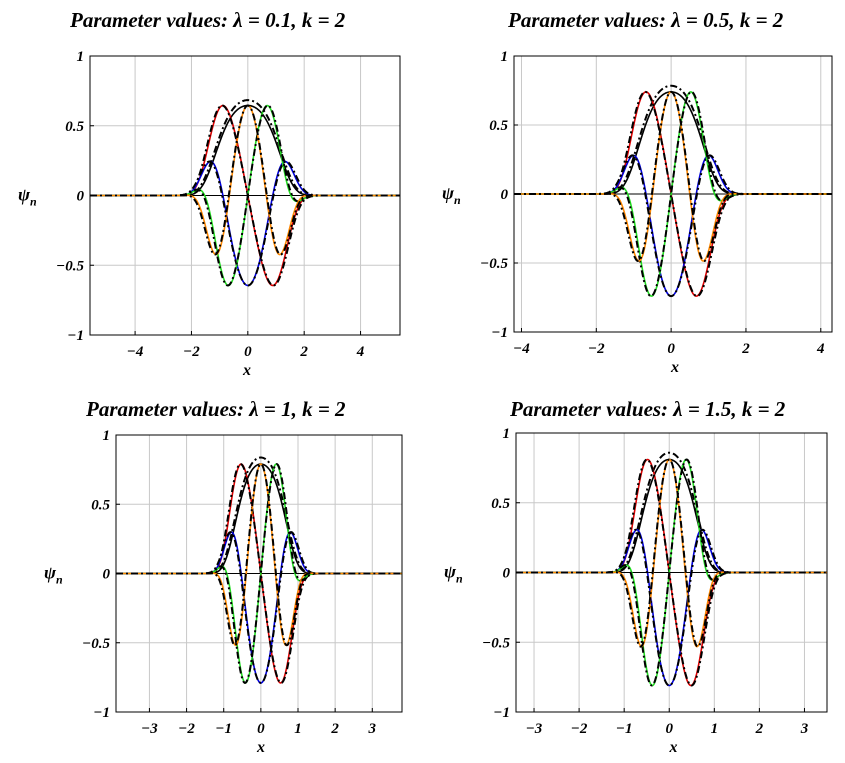 Image resolution: width=845 pixels, height=763 pixels. What do you see at coordinates (646, 20) in the screenshot?
I see `chart-title: Parameter values: λ = 0.5, k = 2` at bounding box center [646, 20].